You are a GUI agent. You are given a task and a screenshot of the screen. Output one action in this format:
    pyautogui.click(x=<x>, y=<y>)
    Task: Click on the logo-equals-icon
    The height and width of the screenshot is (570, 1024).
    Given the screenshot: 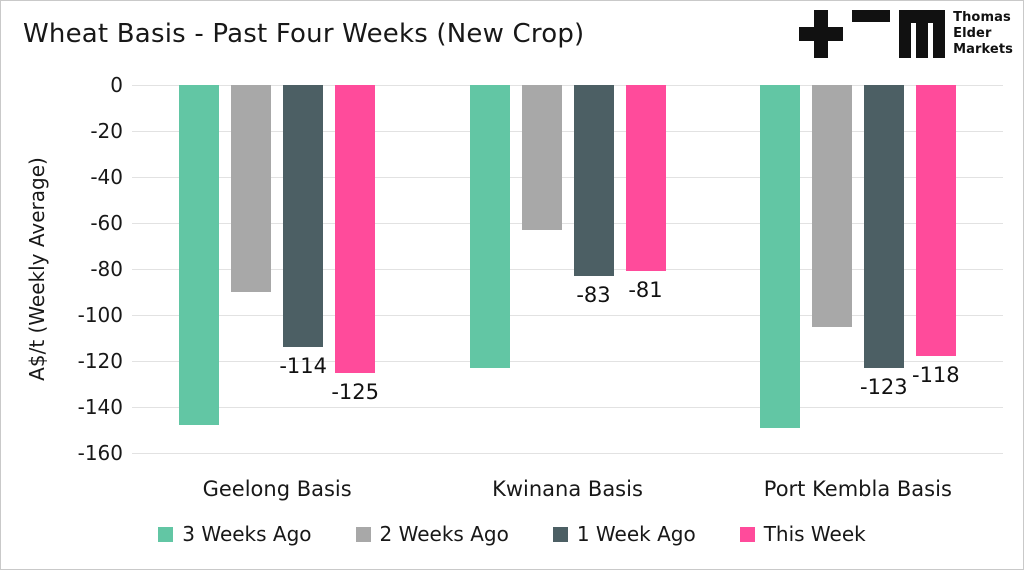 What is the action you would take?
    pyautogui.click(x=871, y=34)
    